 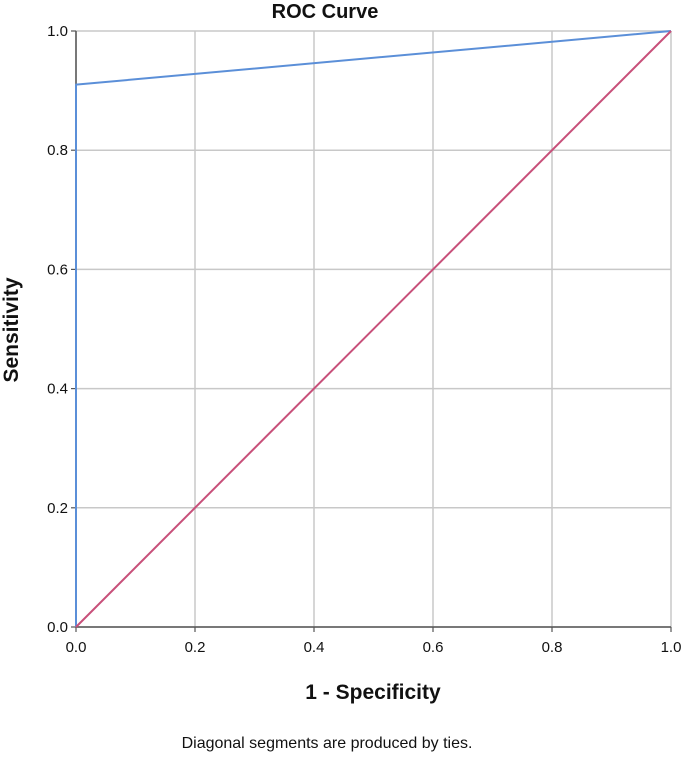 I want to click on chart-title: ROC Curve, so click(x=325, y=12).